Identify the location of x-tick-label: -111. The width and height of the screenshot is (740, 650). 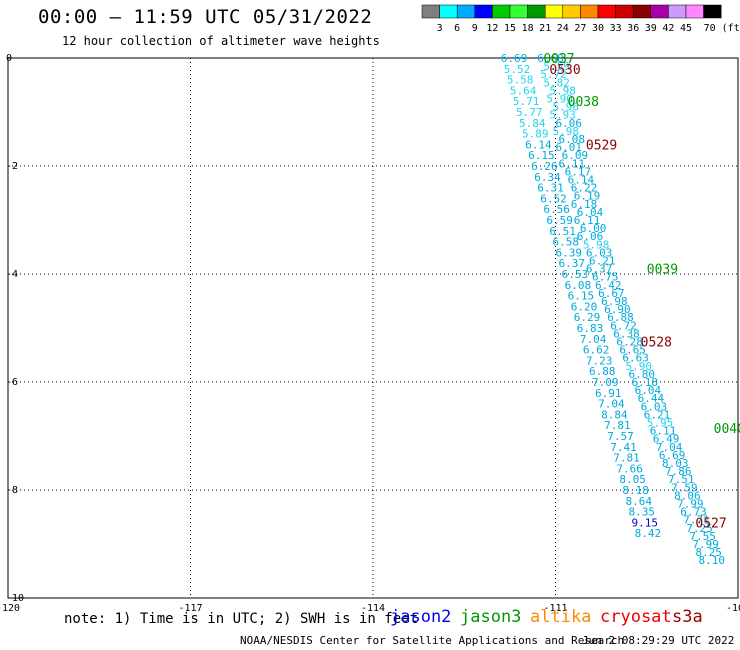
(555, 608).